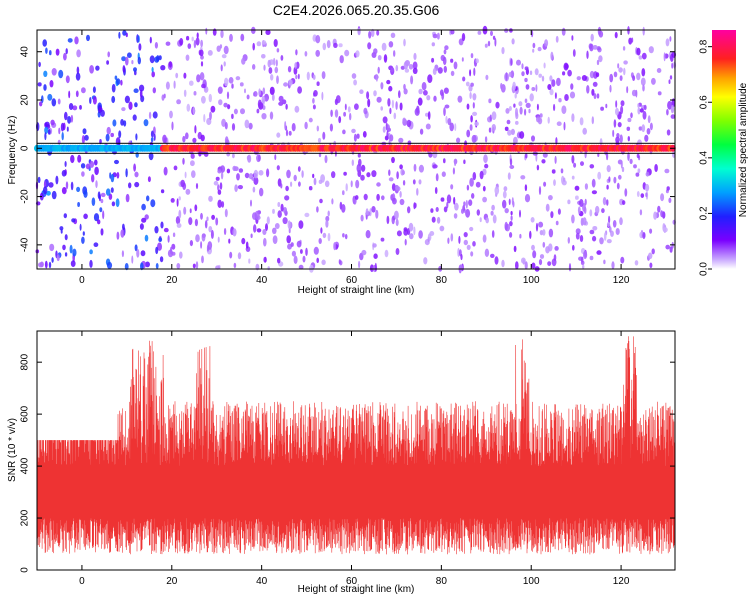 The width and height of the screenshot is (750, 600). What do you see at coordinates (172, 581) in the screenshot?
I see `x-tick-label: 20` at bounding box center [172, 581].